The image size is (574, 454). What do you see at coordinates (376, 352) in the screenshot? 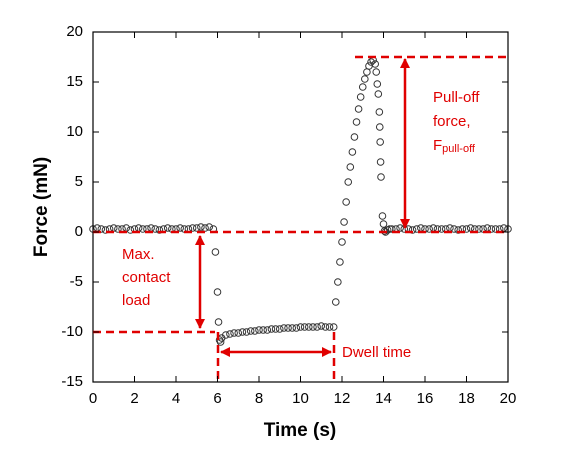
I see `annotation: Dwell time` at bounding box center [376, 352].